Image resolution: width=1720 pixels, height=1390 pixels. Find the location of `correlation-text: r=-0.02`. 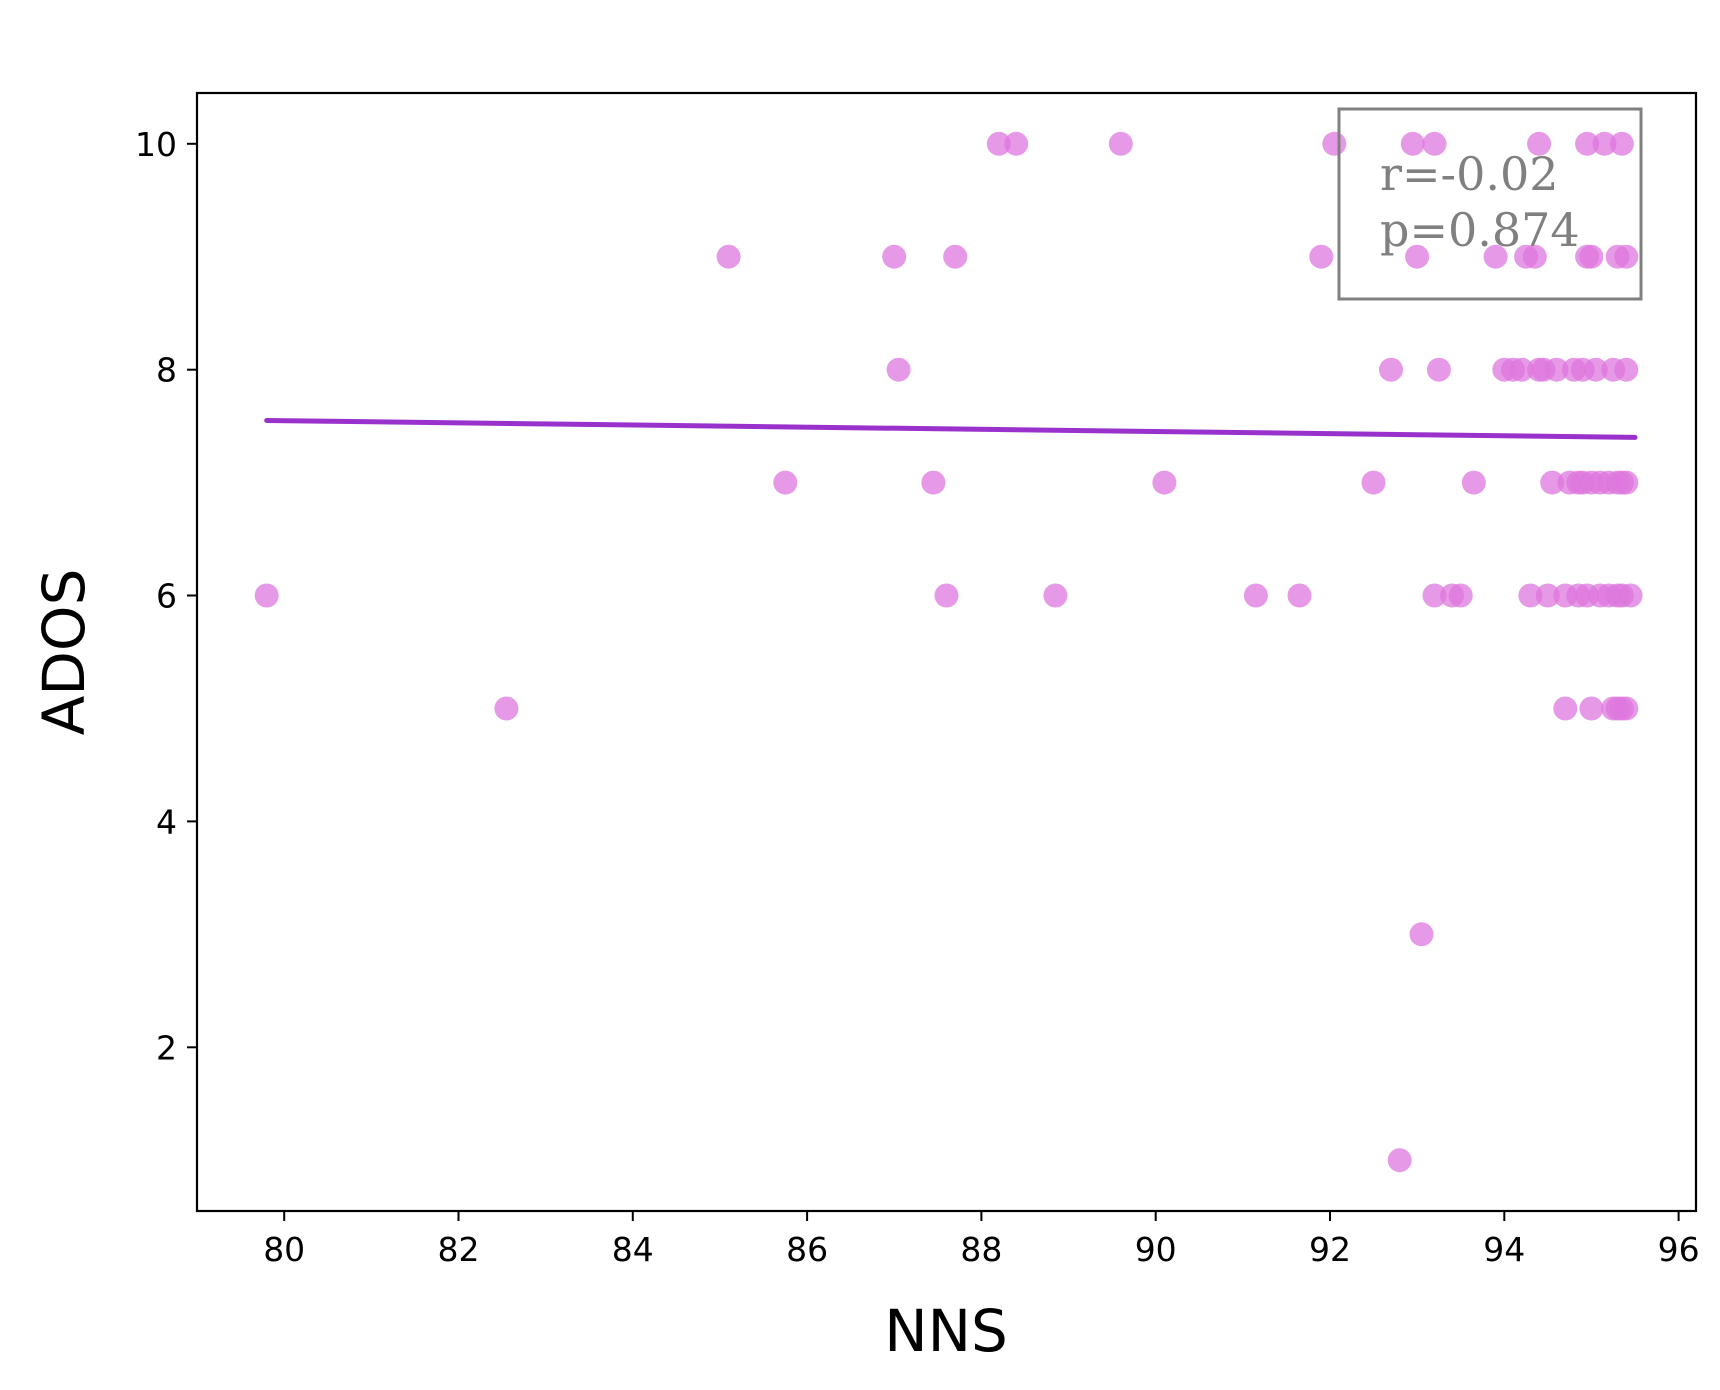

correlation-text: r=-0.02 is located at coordinates (1469, 174).